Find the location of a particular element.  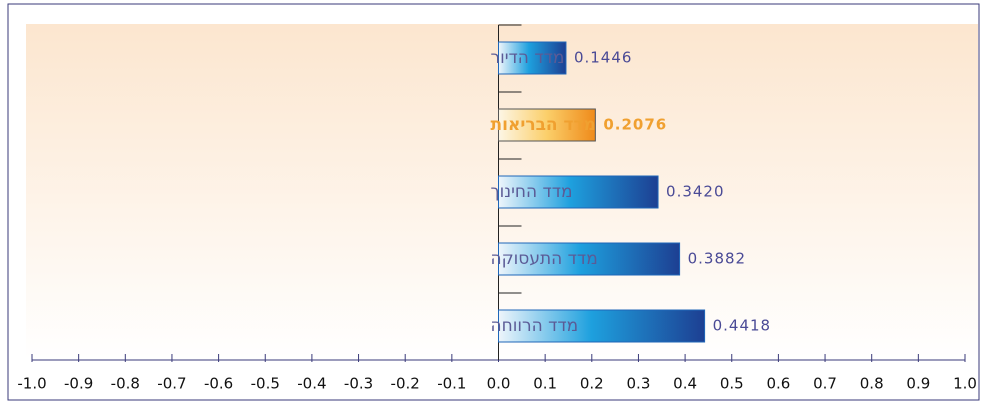

x-tick-label: 0.3 is located at coordinates (639, 384).